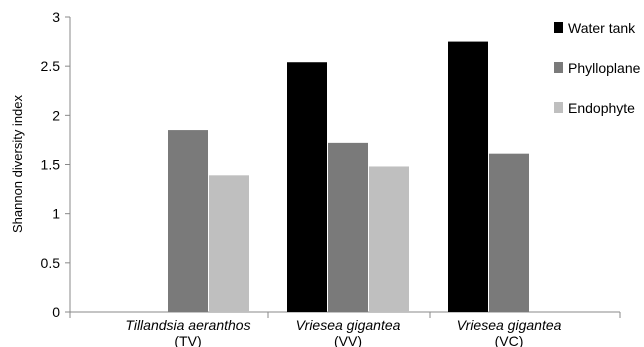 The image size is (644, 347). I want to click on y-tick-label: 3, so click(56, 17).